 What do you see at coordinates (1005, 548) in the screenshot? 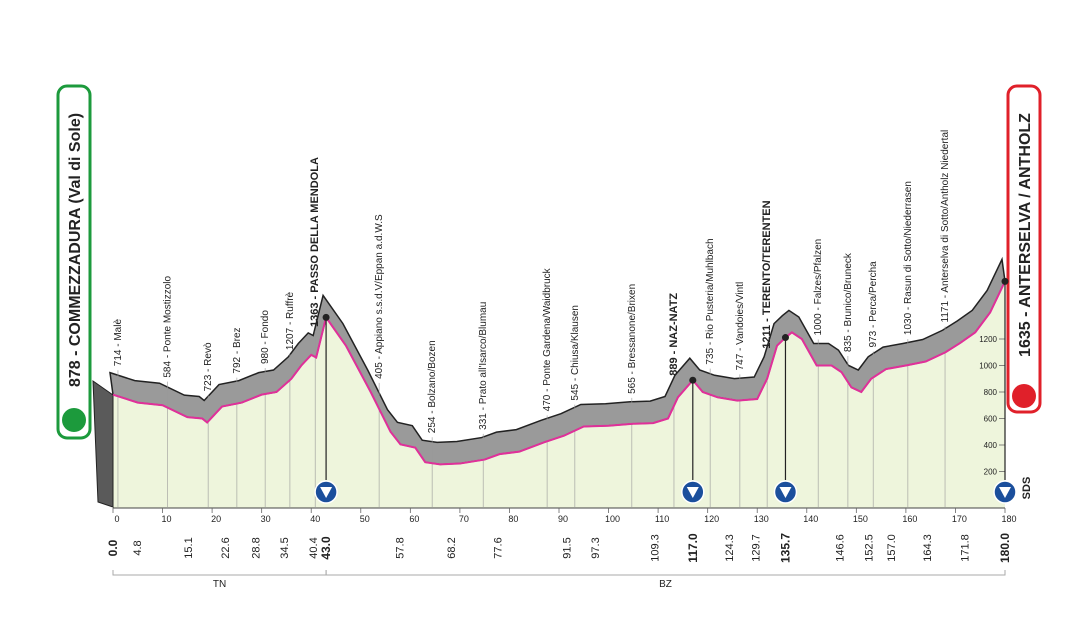
I see `km-label: 180.0` at bounding box center [1005, 548].